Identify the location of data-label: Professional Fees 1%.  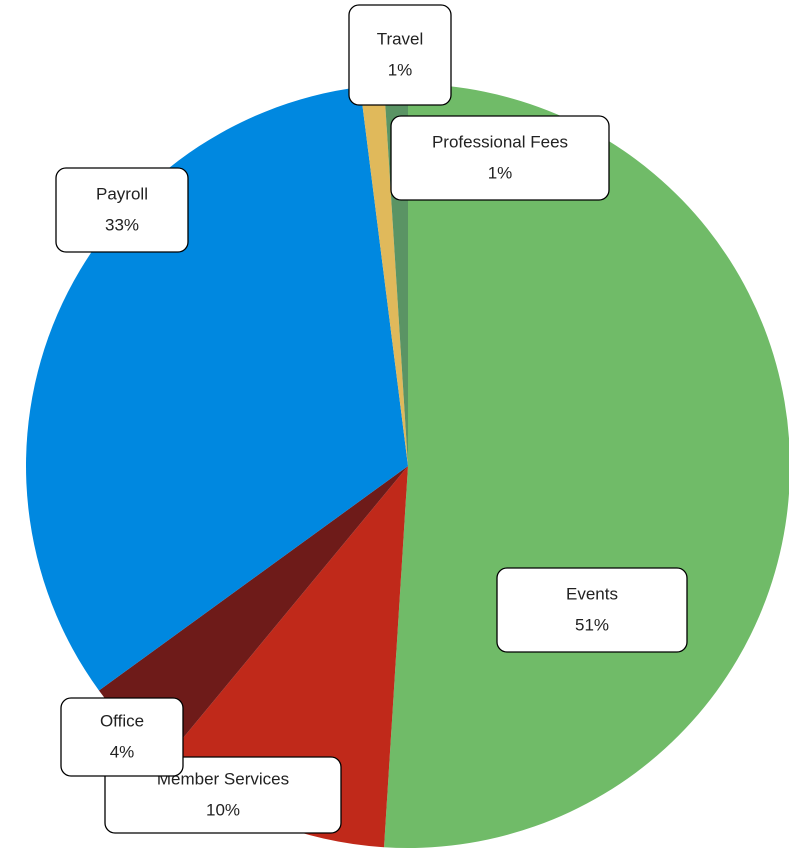
(500, 158).